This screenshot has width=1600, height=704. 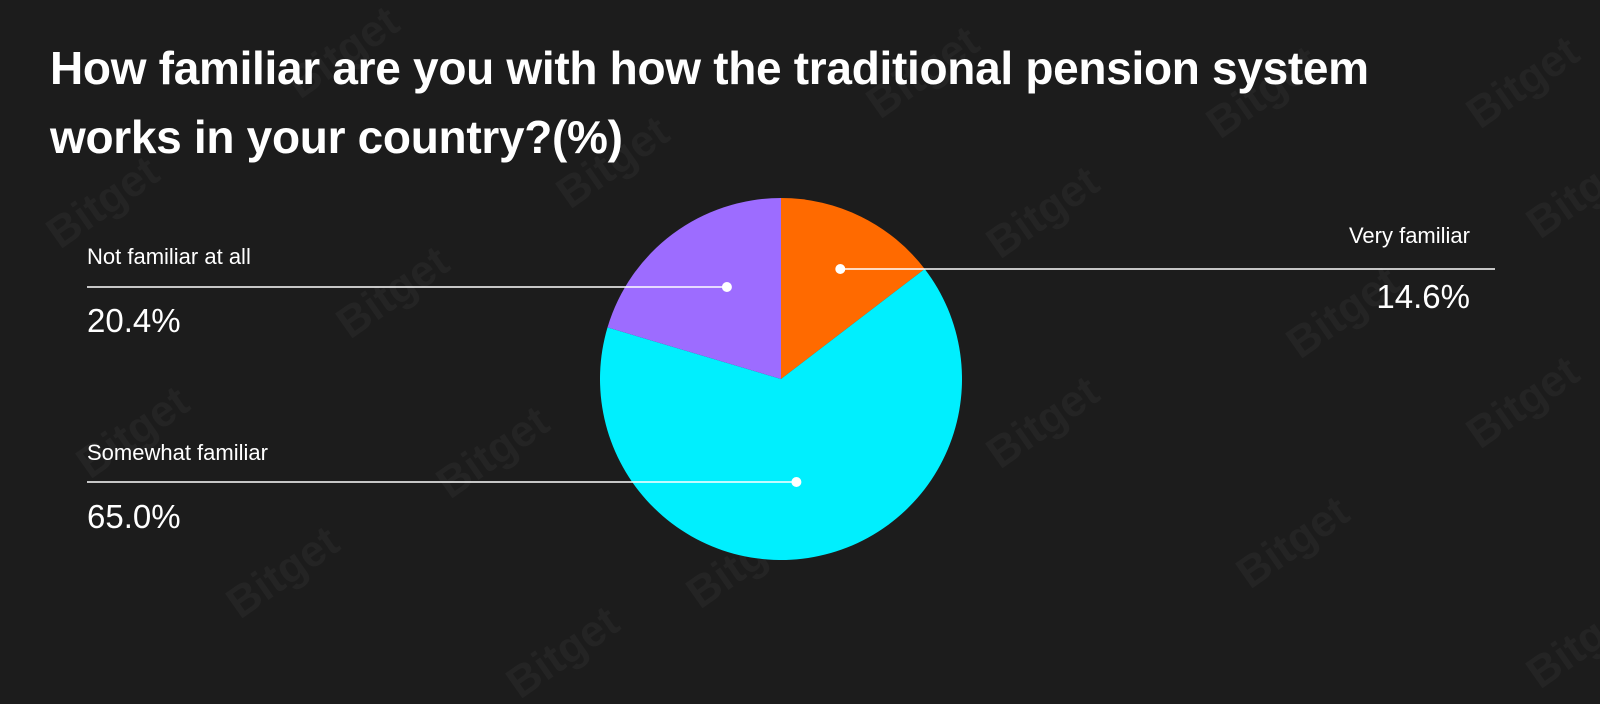 I want to click on pie-chart, so click(x=781, y=379).